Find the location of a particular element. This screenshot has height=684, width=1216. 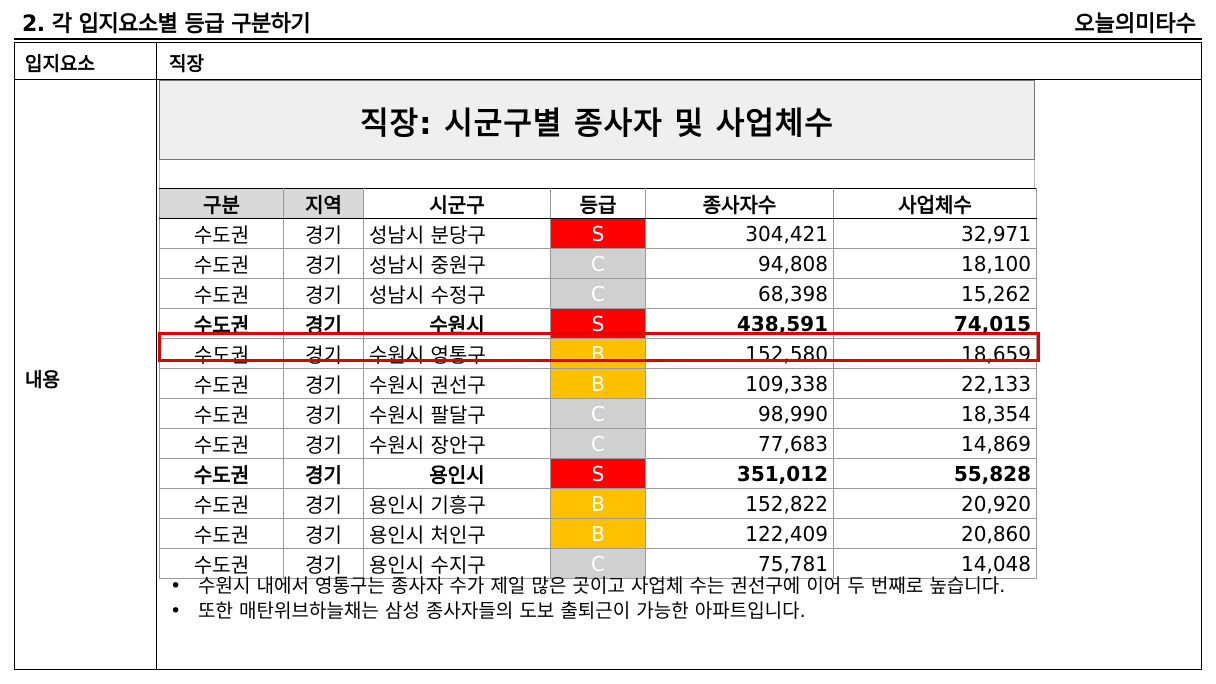

table-row: 수도권 경기 성남시 중원구 C 94,808 18,100 is located at coordinates (598, 263).